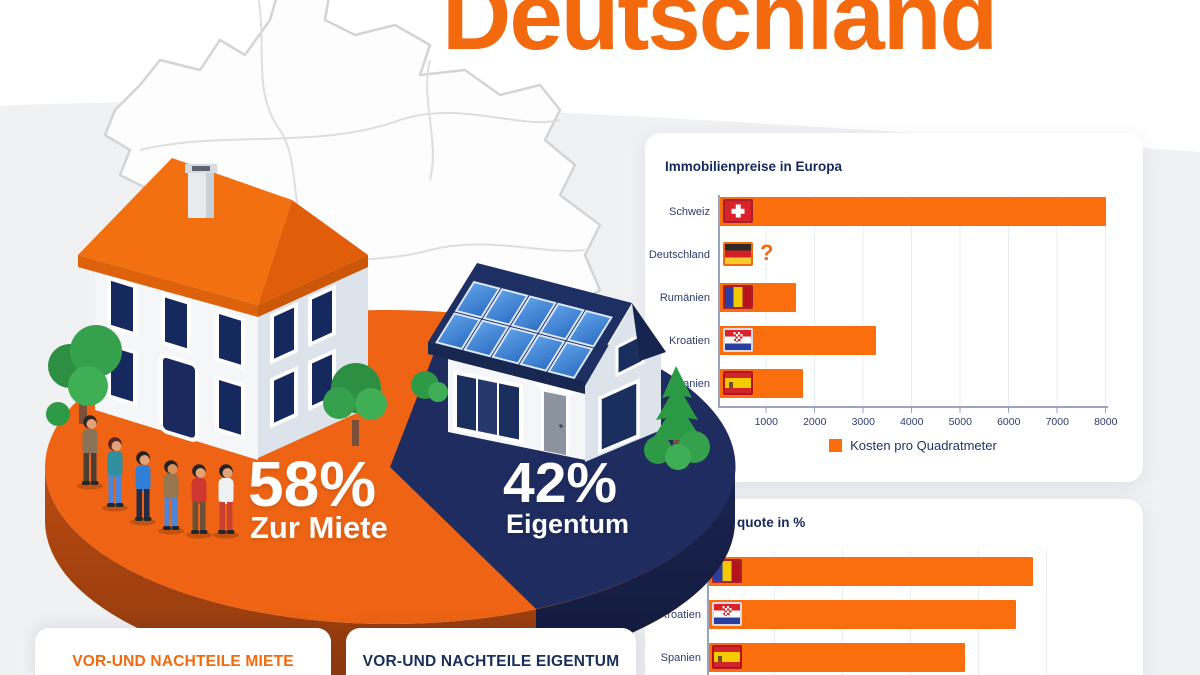  Describe the element at coordinates (183, 661) in the screenshot. I see `card-miete-title: VOR-UND NACHTEILE MIETE` at that location.